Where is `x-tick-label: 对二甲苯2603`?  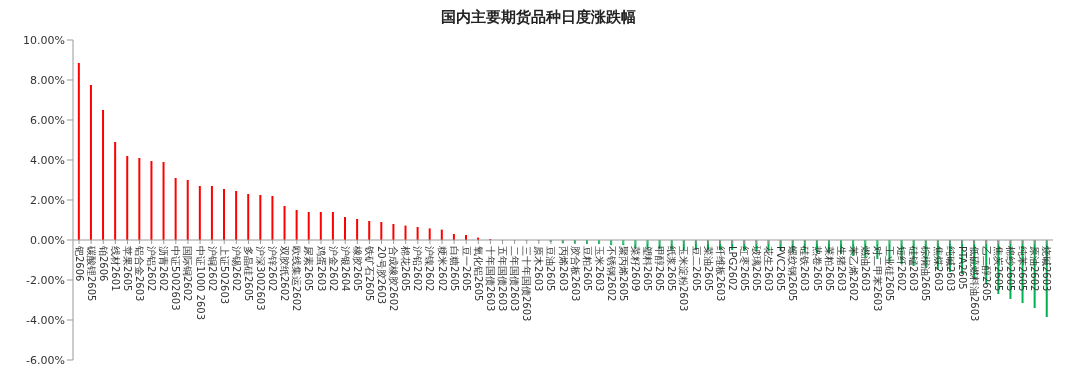 x-tick-label: 对二甲苯2603 is located at coordinates (878, 279).